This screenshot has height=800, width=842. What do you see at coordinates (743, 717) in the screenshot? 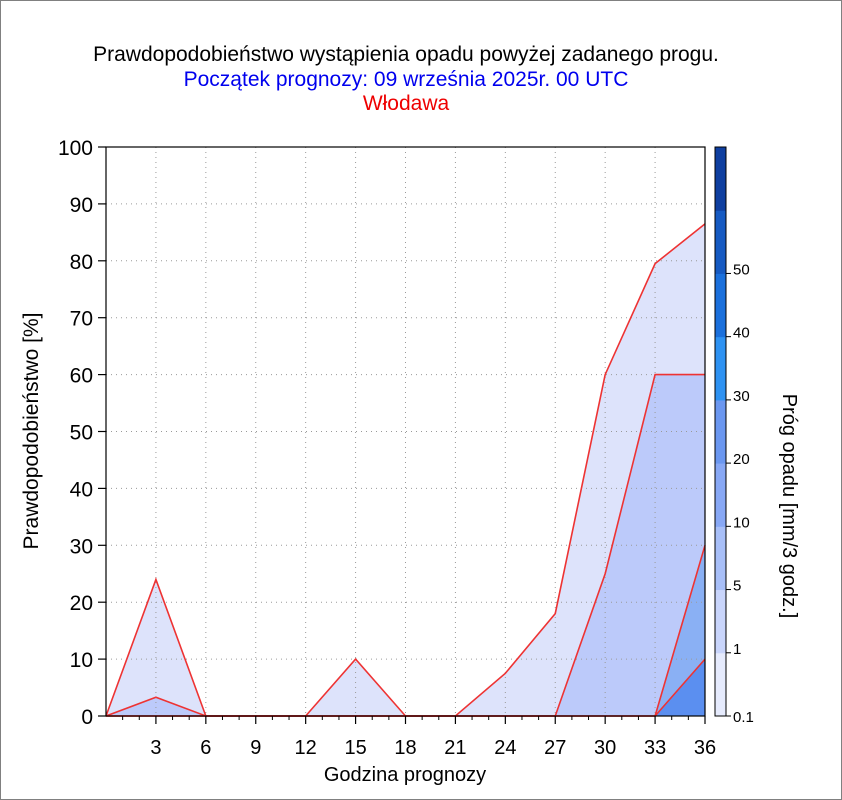
I see `colorbar-tick-label: 0.1` at bounding box center [743, 717].